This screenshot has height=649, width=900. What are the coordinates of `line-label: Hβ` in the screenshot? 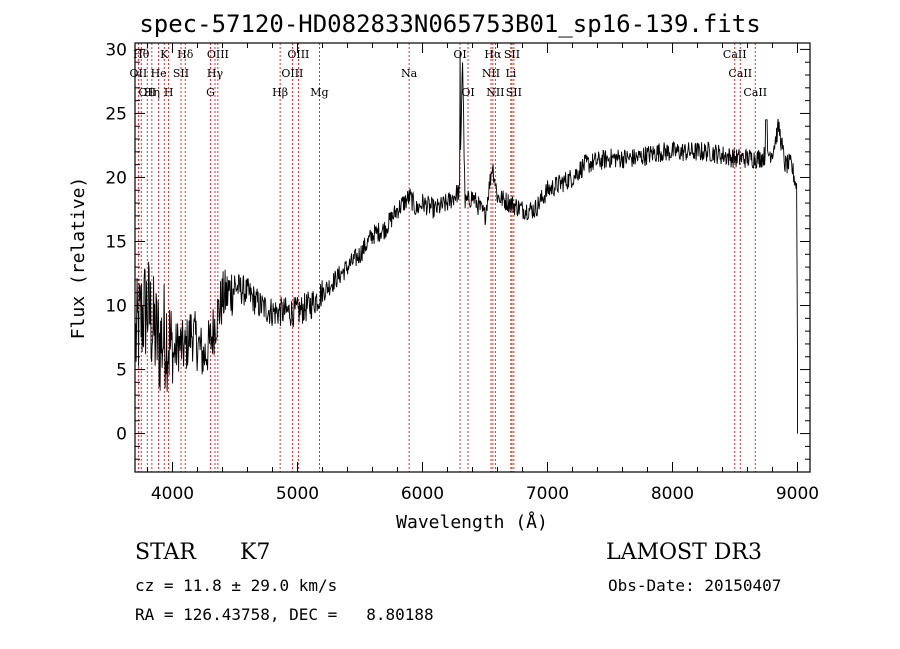 It's located at (280, 92).